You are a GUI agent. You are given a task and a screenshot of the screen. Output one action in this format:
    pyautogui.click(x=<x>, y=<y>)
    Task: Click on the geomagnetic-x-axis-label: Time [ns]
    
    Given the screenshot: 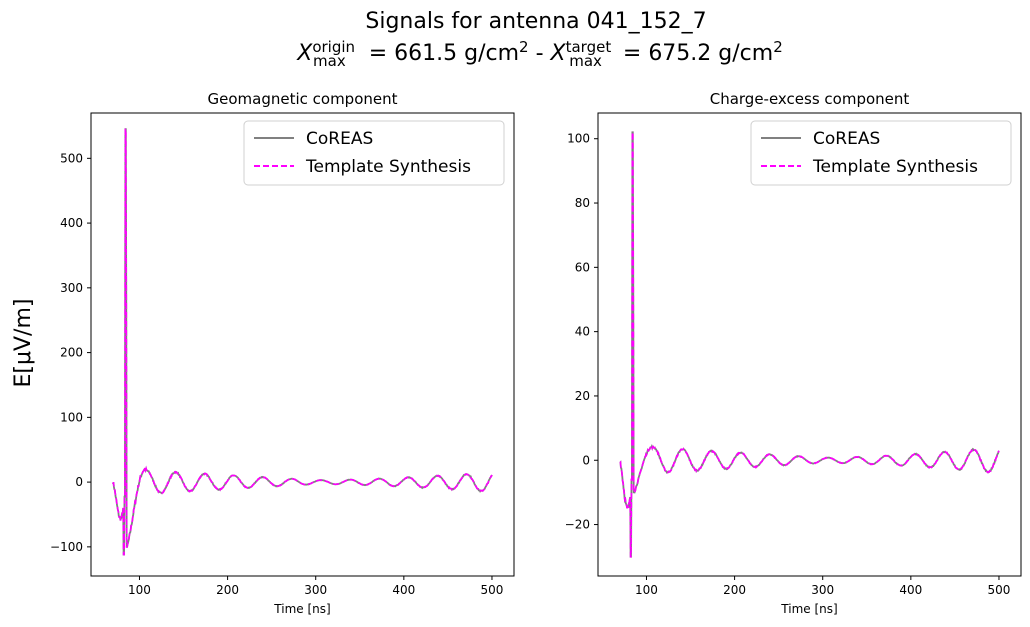 What is the action you would take?
    pyautogui.click(x=301, y=609)
    